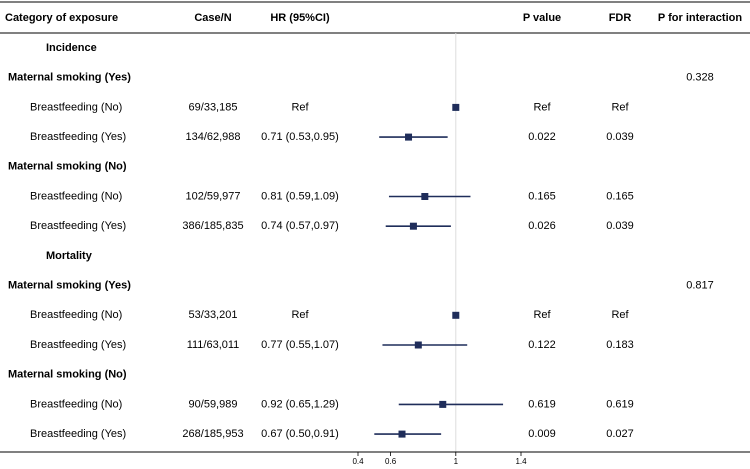  Describe the element at coordinates (542, 137) in the screenshot. I see `p-value: 0.022` at that location.